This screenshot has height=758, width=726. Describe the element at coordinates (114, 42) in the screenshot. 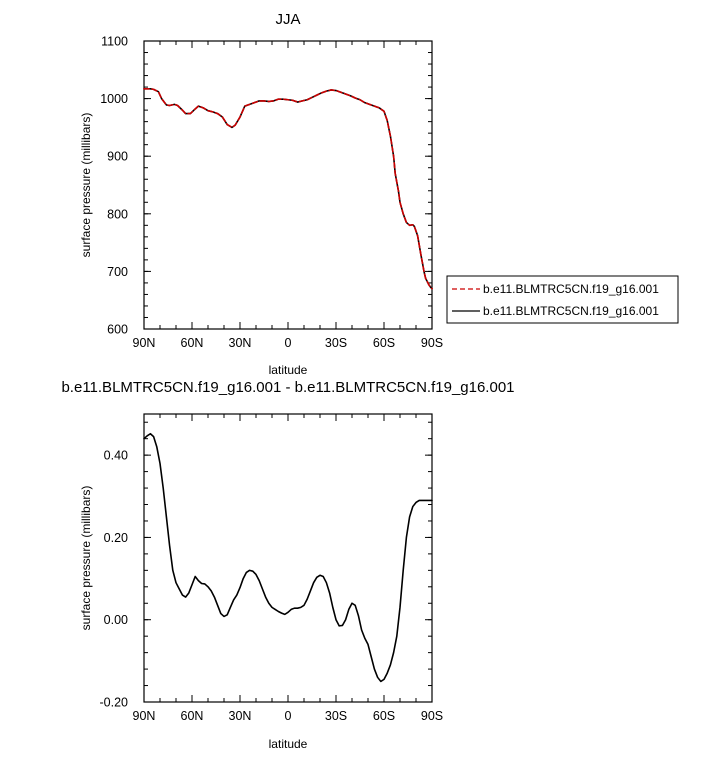

I see `top-ytick-label: 1100` at that location.